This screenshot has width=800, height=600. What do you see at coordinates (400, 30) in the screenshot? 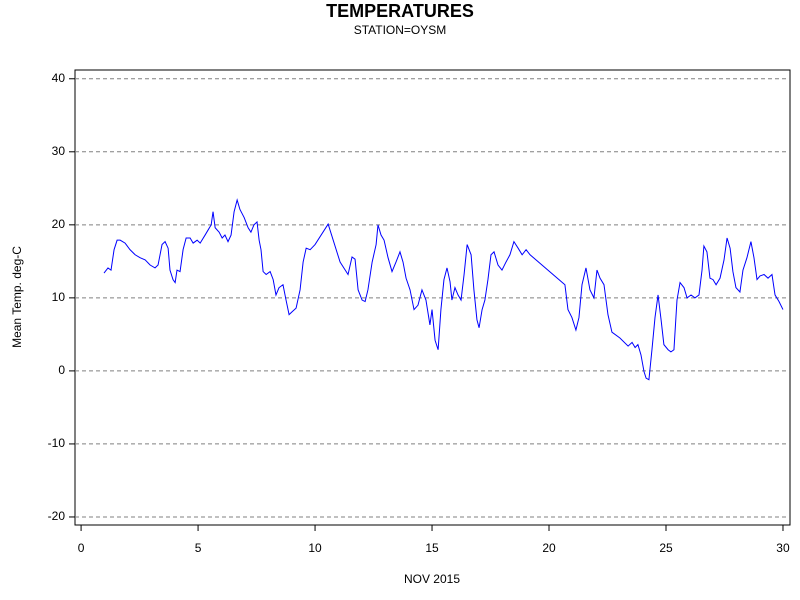
I see `chart-subtitle: STATION=OYSM` at bounding box center [400, 30].